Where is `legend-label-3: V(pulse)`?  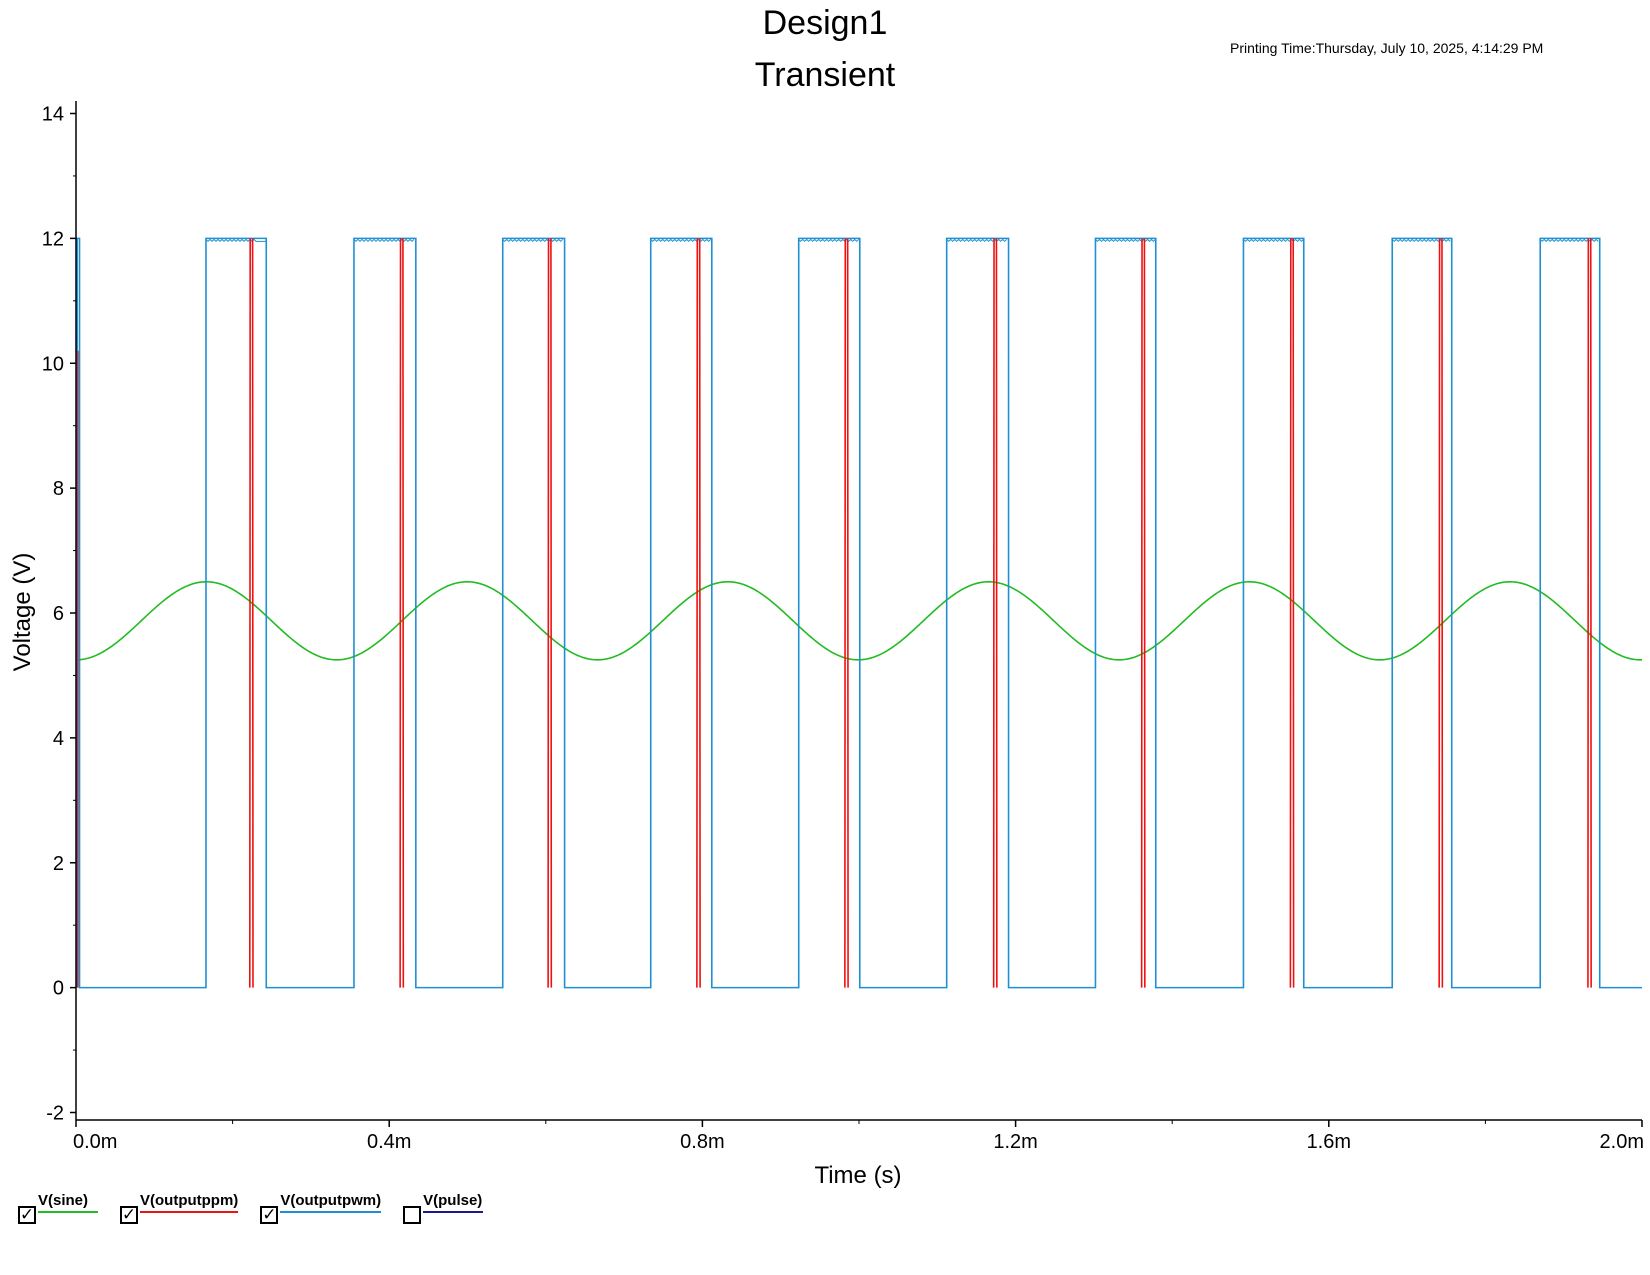 legend-label-3: V(pulse) is located at coordinates (453, 1202).